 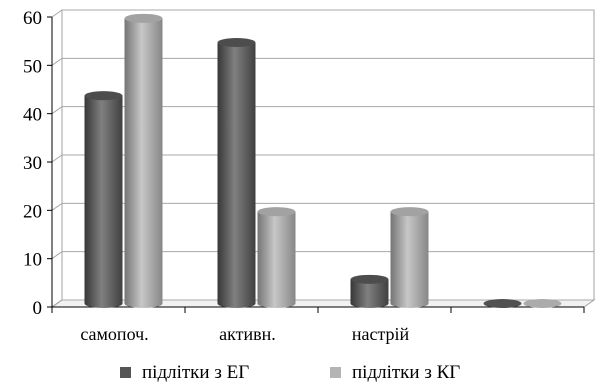 I want to click on y-tick-label: 30, so click(x=32, y=163).